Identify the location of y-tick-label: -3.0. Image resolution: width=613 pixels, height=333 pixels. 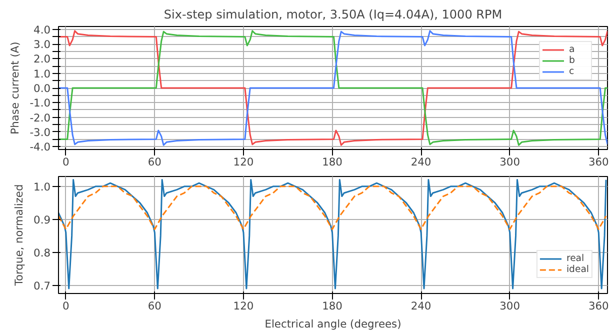
(40, 132).